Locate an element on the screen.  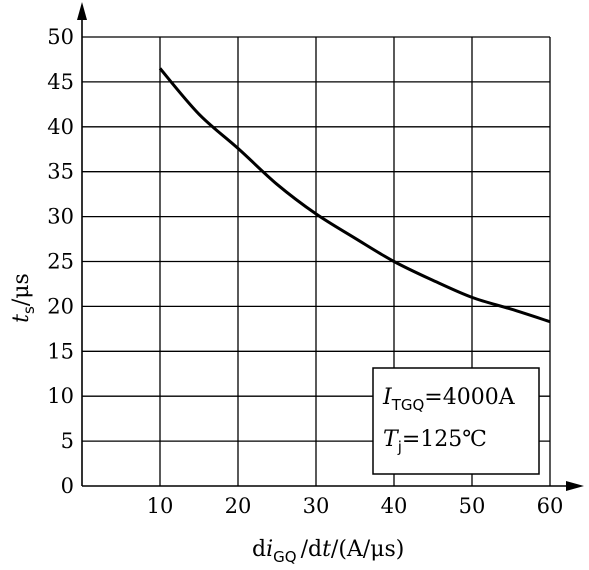
y-tick-label: 35 is located at coordinates (60, 172).